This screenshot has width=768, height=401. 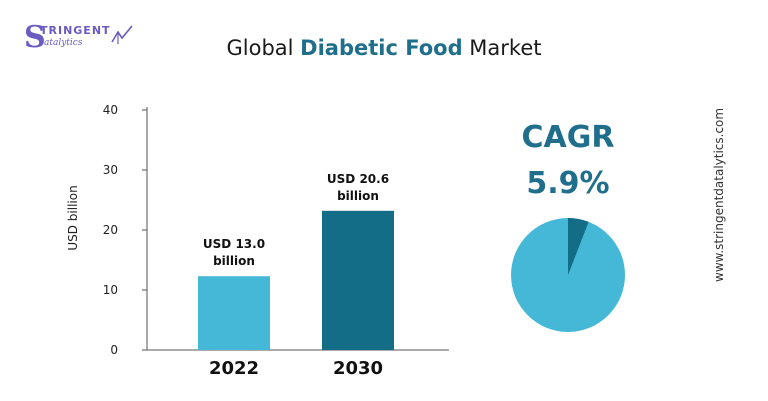 What do you see at coordinates (234, 261) in the screenshot?
I see `data-label-2022-1: billion` at bounding box center [234, 261].